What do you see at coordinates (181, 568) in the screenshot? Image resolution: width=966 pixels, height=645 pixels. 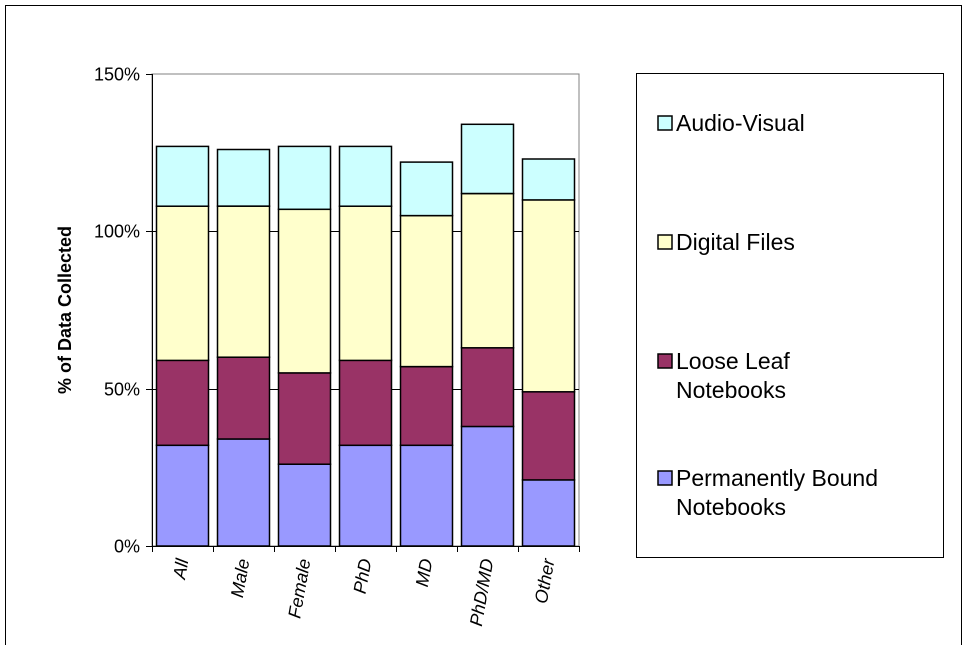 I see `x-tick-label: All` at bounding box center [181, 568].